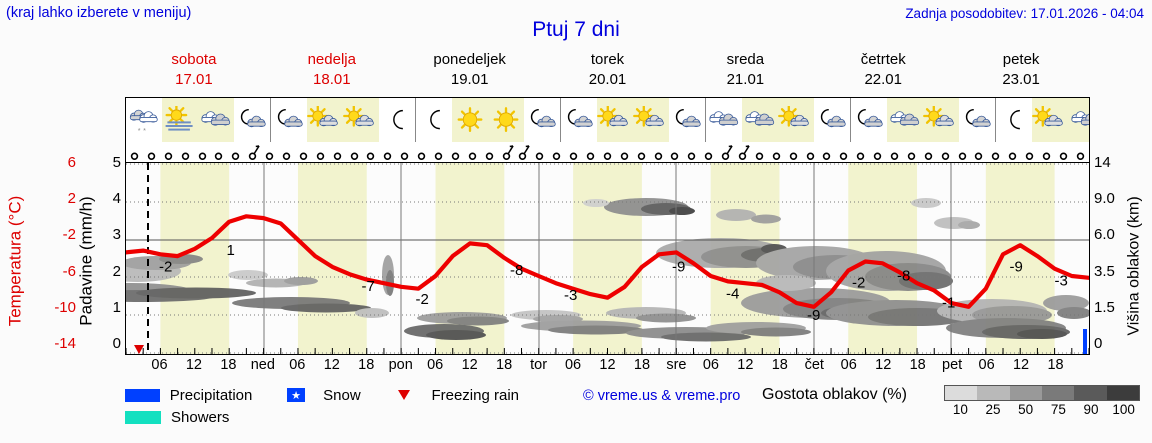 The image size is (1152, 443). I want to click on day-date: 22.01, so click(883, 80).